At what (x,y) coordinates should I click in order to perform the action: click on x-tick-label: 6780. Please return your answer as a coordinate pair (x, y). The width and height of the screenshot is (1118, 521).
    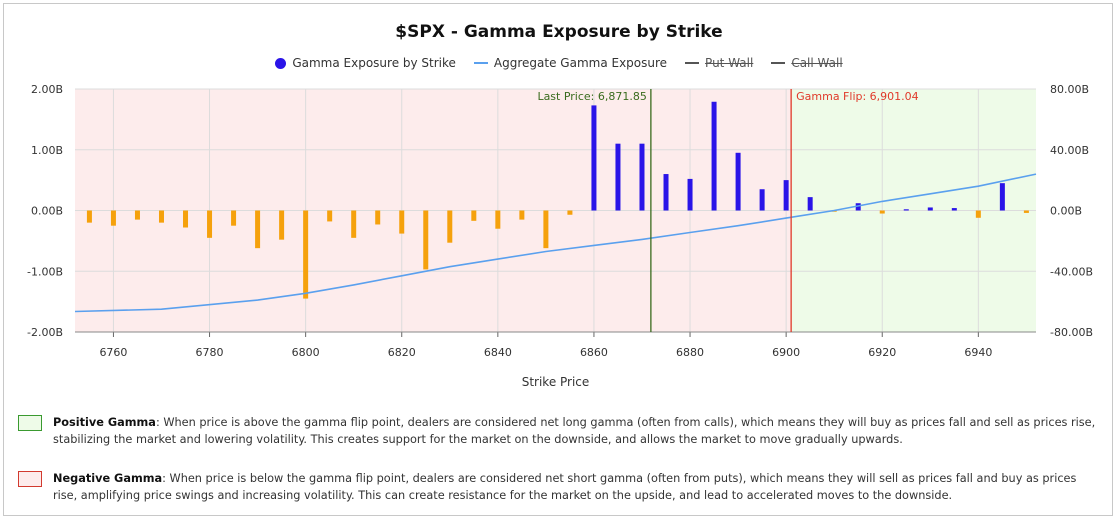
    Looking at the image, I should click on (210, 352).